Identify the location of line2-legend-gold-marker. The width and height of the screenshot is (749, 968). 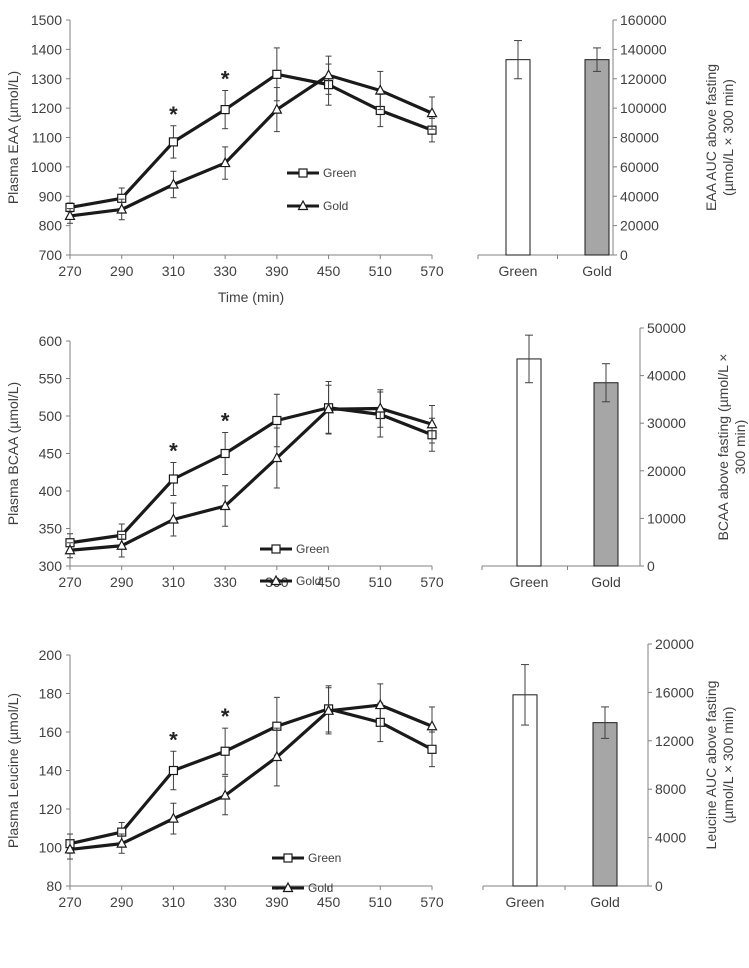
(276, 580).